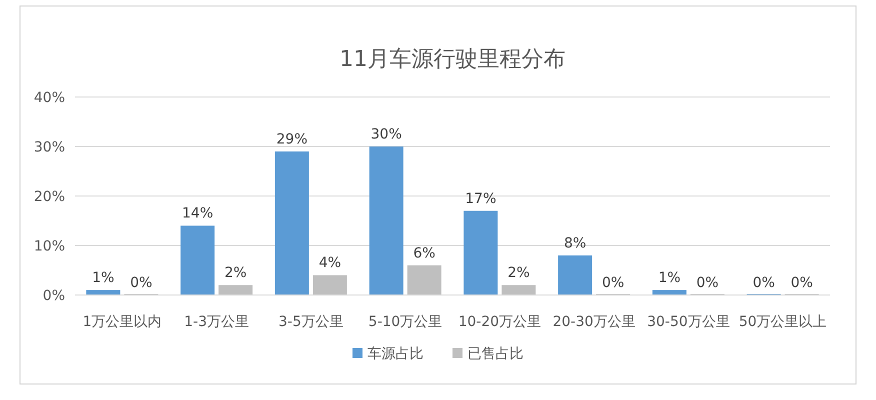 The width and height of the screenshot is (876, 400). What do you see at coordinates (782, 322) in the screenshot?
I see `x-tick-label: 50万公里以上` at bounding box center [782, 322].